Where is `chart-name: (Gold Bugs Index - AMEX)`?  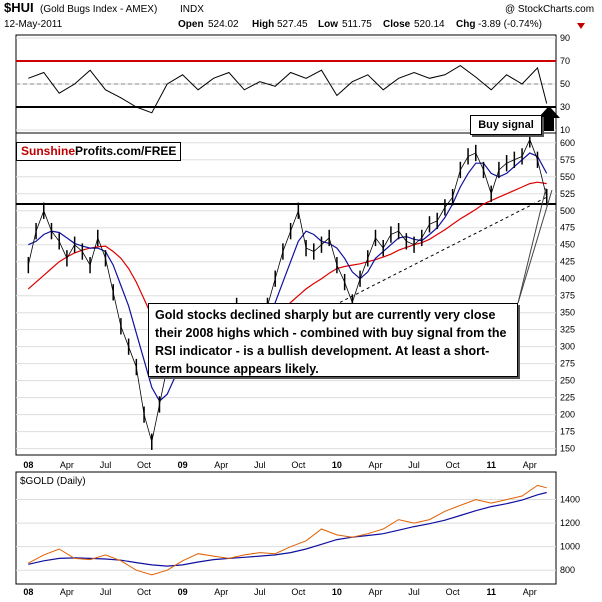
chart-name: (Gold Bugs Index - AMEX) is located at coordinates (98, 9).